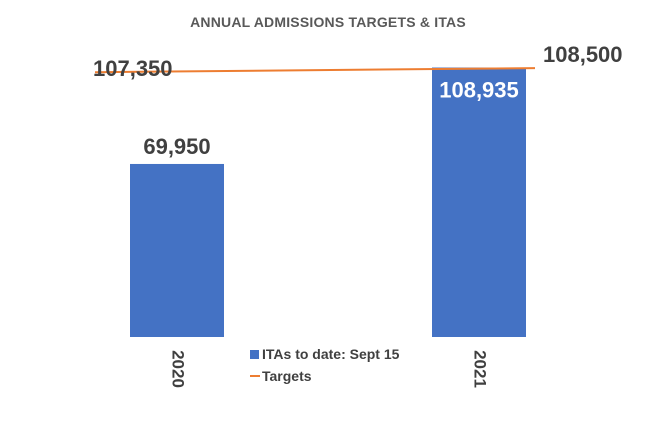  What do you see at coordinates (255, 376) in the screenshot?
I see `legend-swatch-targets` at bounding box center [255, 376].